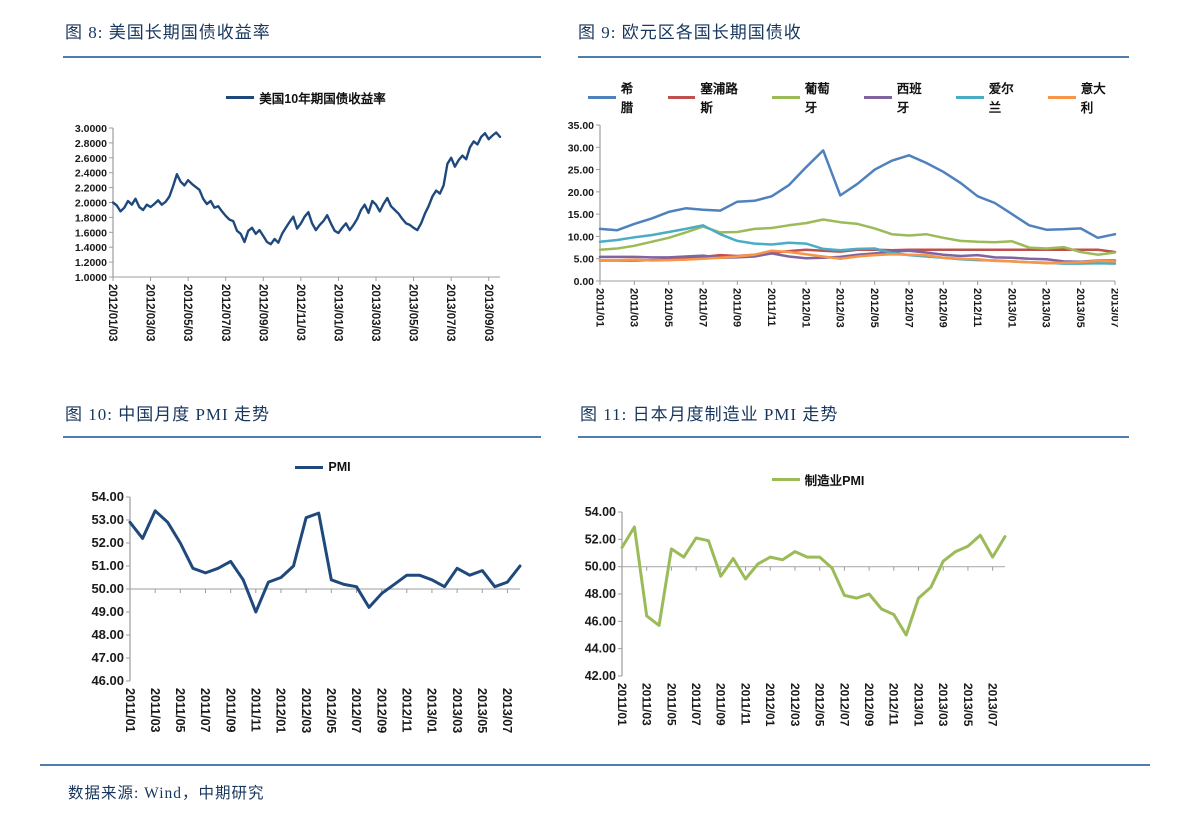  I want to click on legend: 美国10年期国债收益率, so click(284, 97).